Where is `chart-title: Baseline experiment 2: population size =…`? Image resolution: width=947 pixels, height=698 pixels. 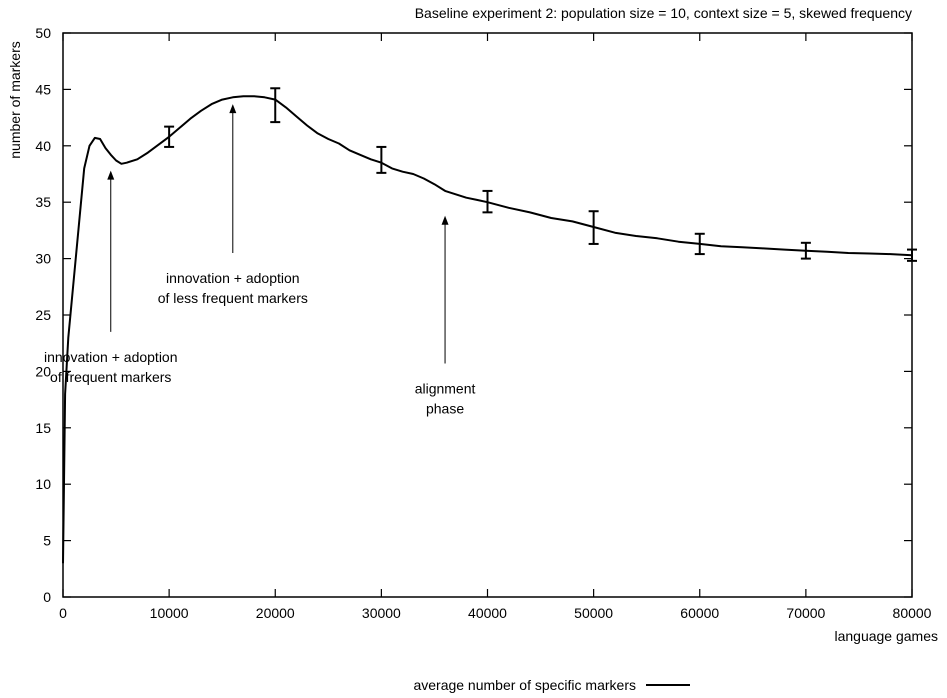
chart-title: Baseline experiment 2: population size =… is located at coordinates (663, 13).